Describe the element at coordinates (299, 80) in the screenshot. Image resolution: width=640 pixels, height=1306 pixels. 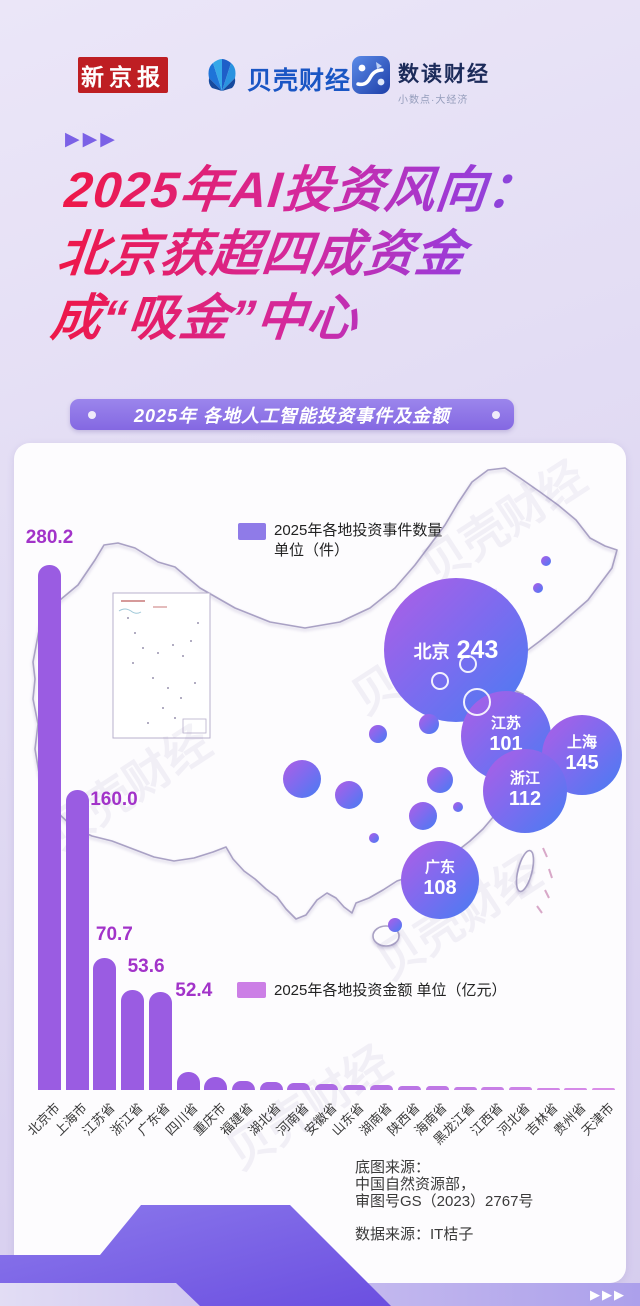
I see `beike-logo-text: 贝壳财经` at that location.